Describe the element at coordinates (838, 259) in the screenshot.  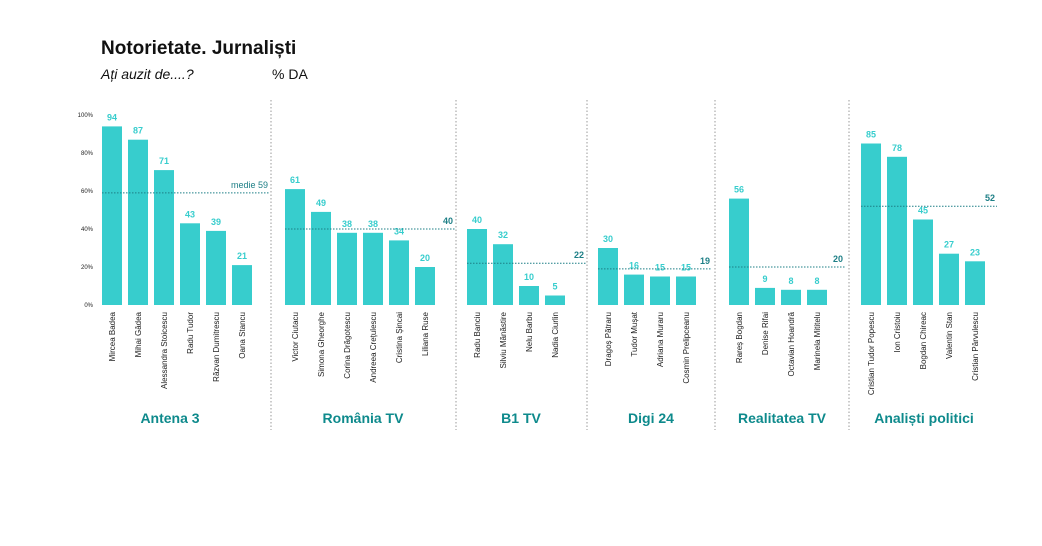
I see `mean-label: 20` at that location.